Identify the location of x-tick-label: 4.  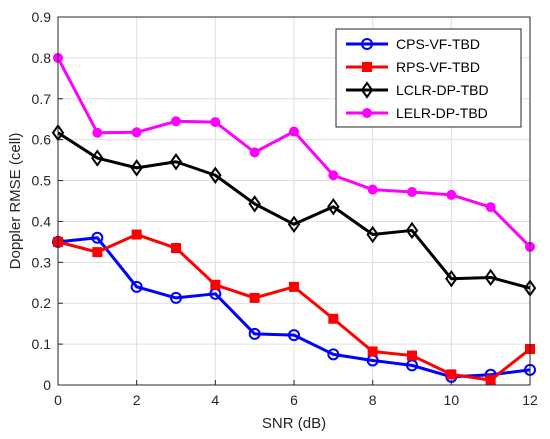
(215, 400).